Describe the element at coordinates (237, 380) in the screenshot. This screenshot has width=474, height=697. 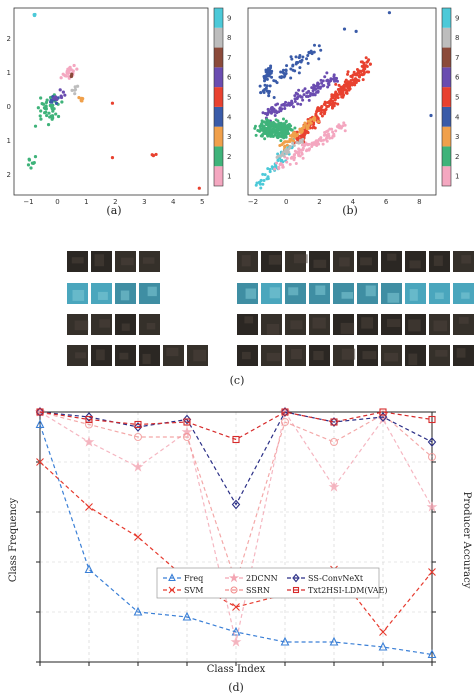
I see `caption-c: (c)` at that location.